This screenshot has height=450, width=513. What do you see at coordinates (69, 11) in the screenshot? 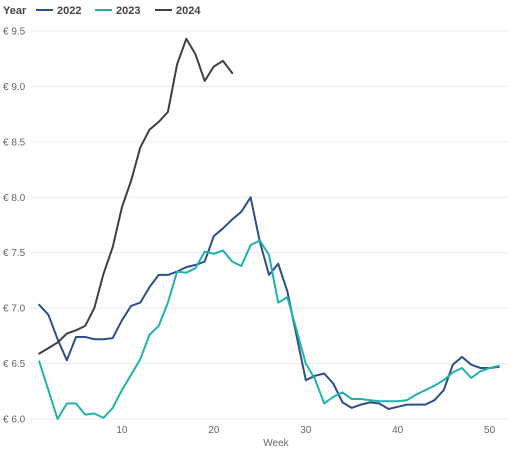
I see `legend-label: 2022` at bounding box center [69, 11].